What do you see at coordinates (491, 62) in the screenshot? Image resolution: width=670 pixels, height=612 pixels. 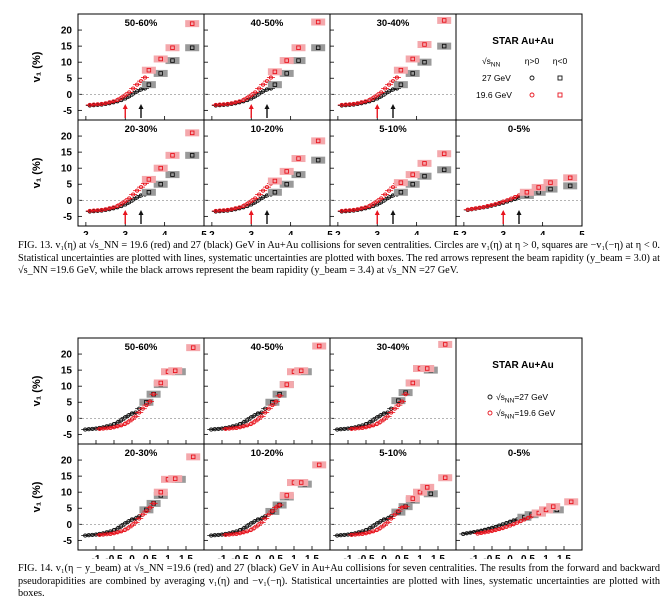 I see `legend-sqrt-label: √sNN` at bounding box center [491, 62].